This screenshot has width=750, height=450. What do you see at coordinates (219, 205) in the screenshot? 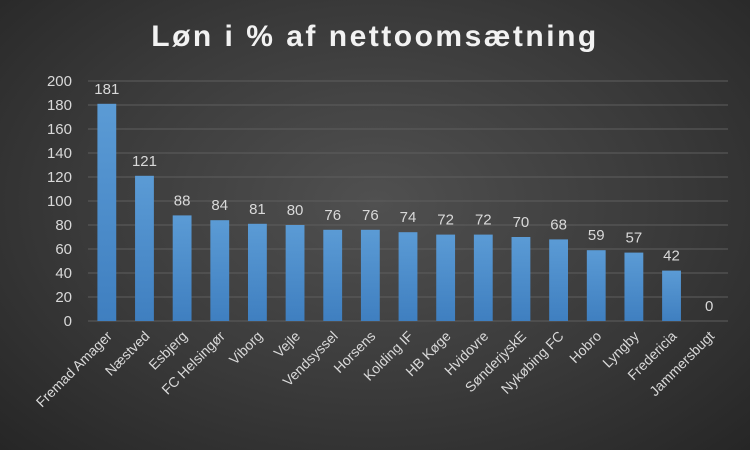
I see `data-label: 84` at bounding box center [219, 205].